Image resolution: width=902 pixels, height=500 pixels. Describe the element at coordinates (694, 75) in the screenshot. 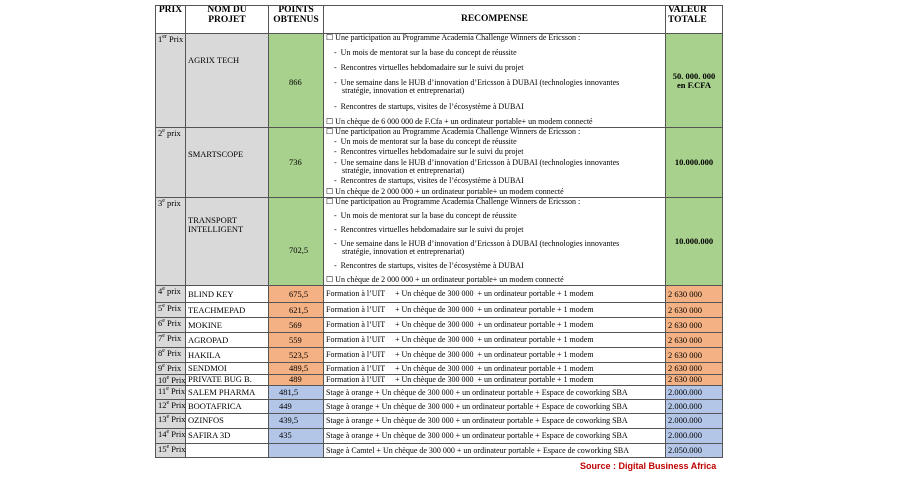

I see `value-line: 50. 000. 000` at that location.